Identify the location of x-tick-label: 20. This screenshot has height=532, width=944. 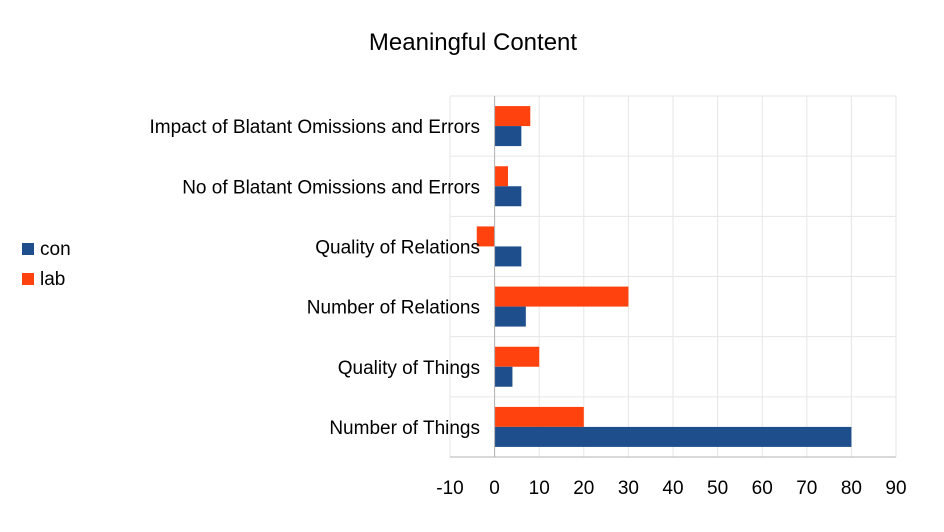
(583, 488).